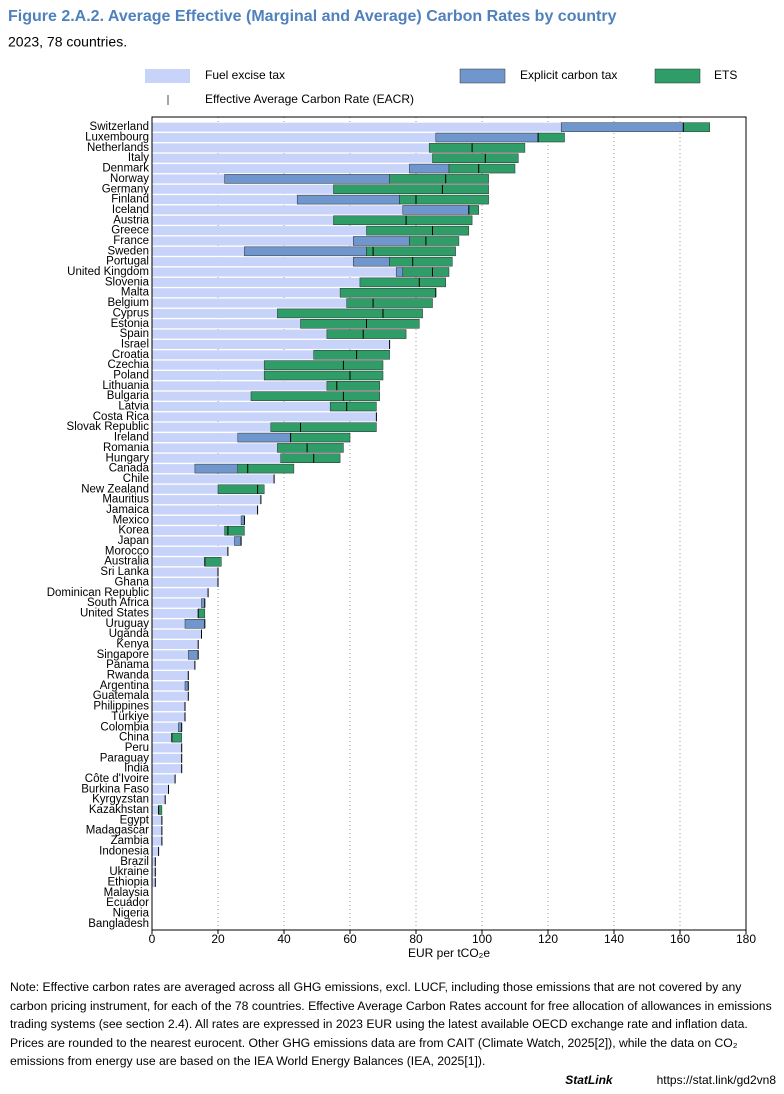 The width and height of the screenshot is (784, 1094). What do you see at coordinates (133, 407) in the screenshot?
I see `y-tick-label: Latvia` at bounding box center [133, 407].